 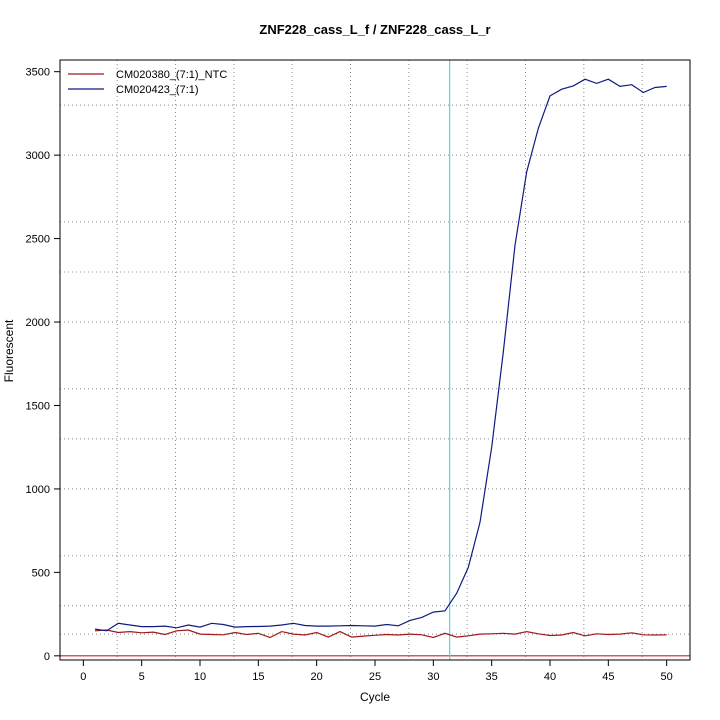 What do you see at coordinates (375, 697) in the screenshot?
I see `x-axis-label: Cycle` at bounding box center [375, 697].